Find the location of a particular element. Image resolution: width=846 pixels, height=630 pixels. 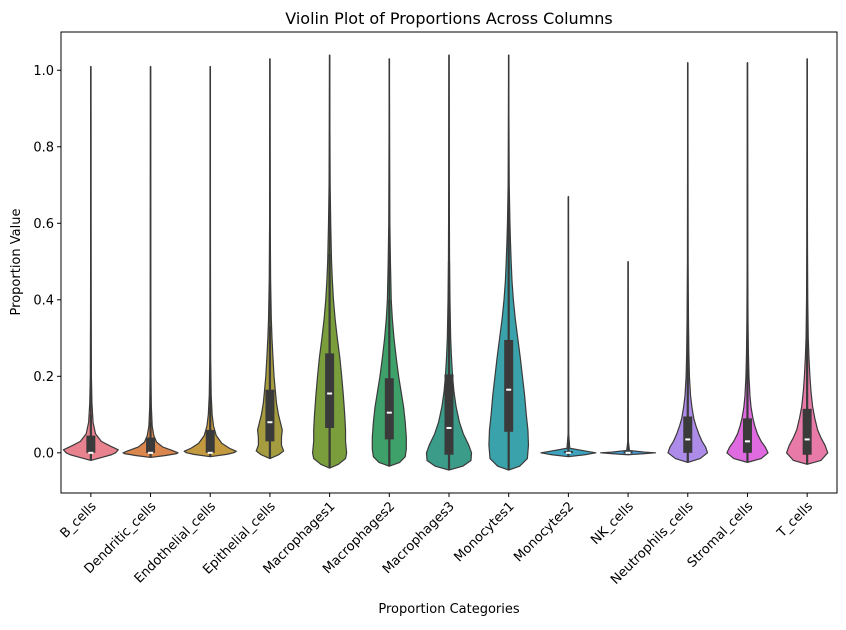

y-tick-label: 0.8 is located at coordinates (43, 147).